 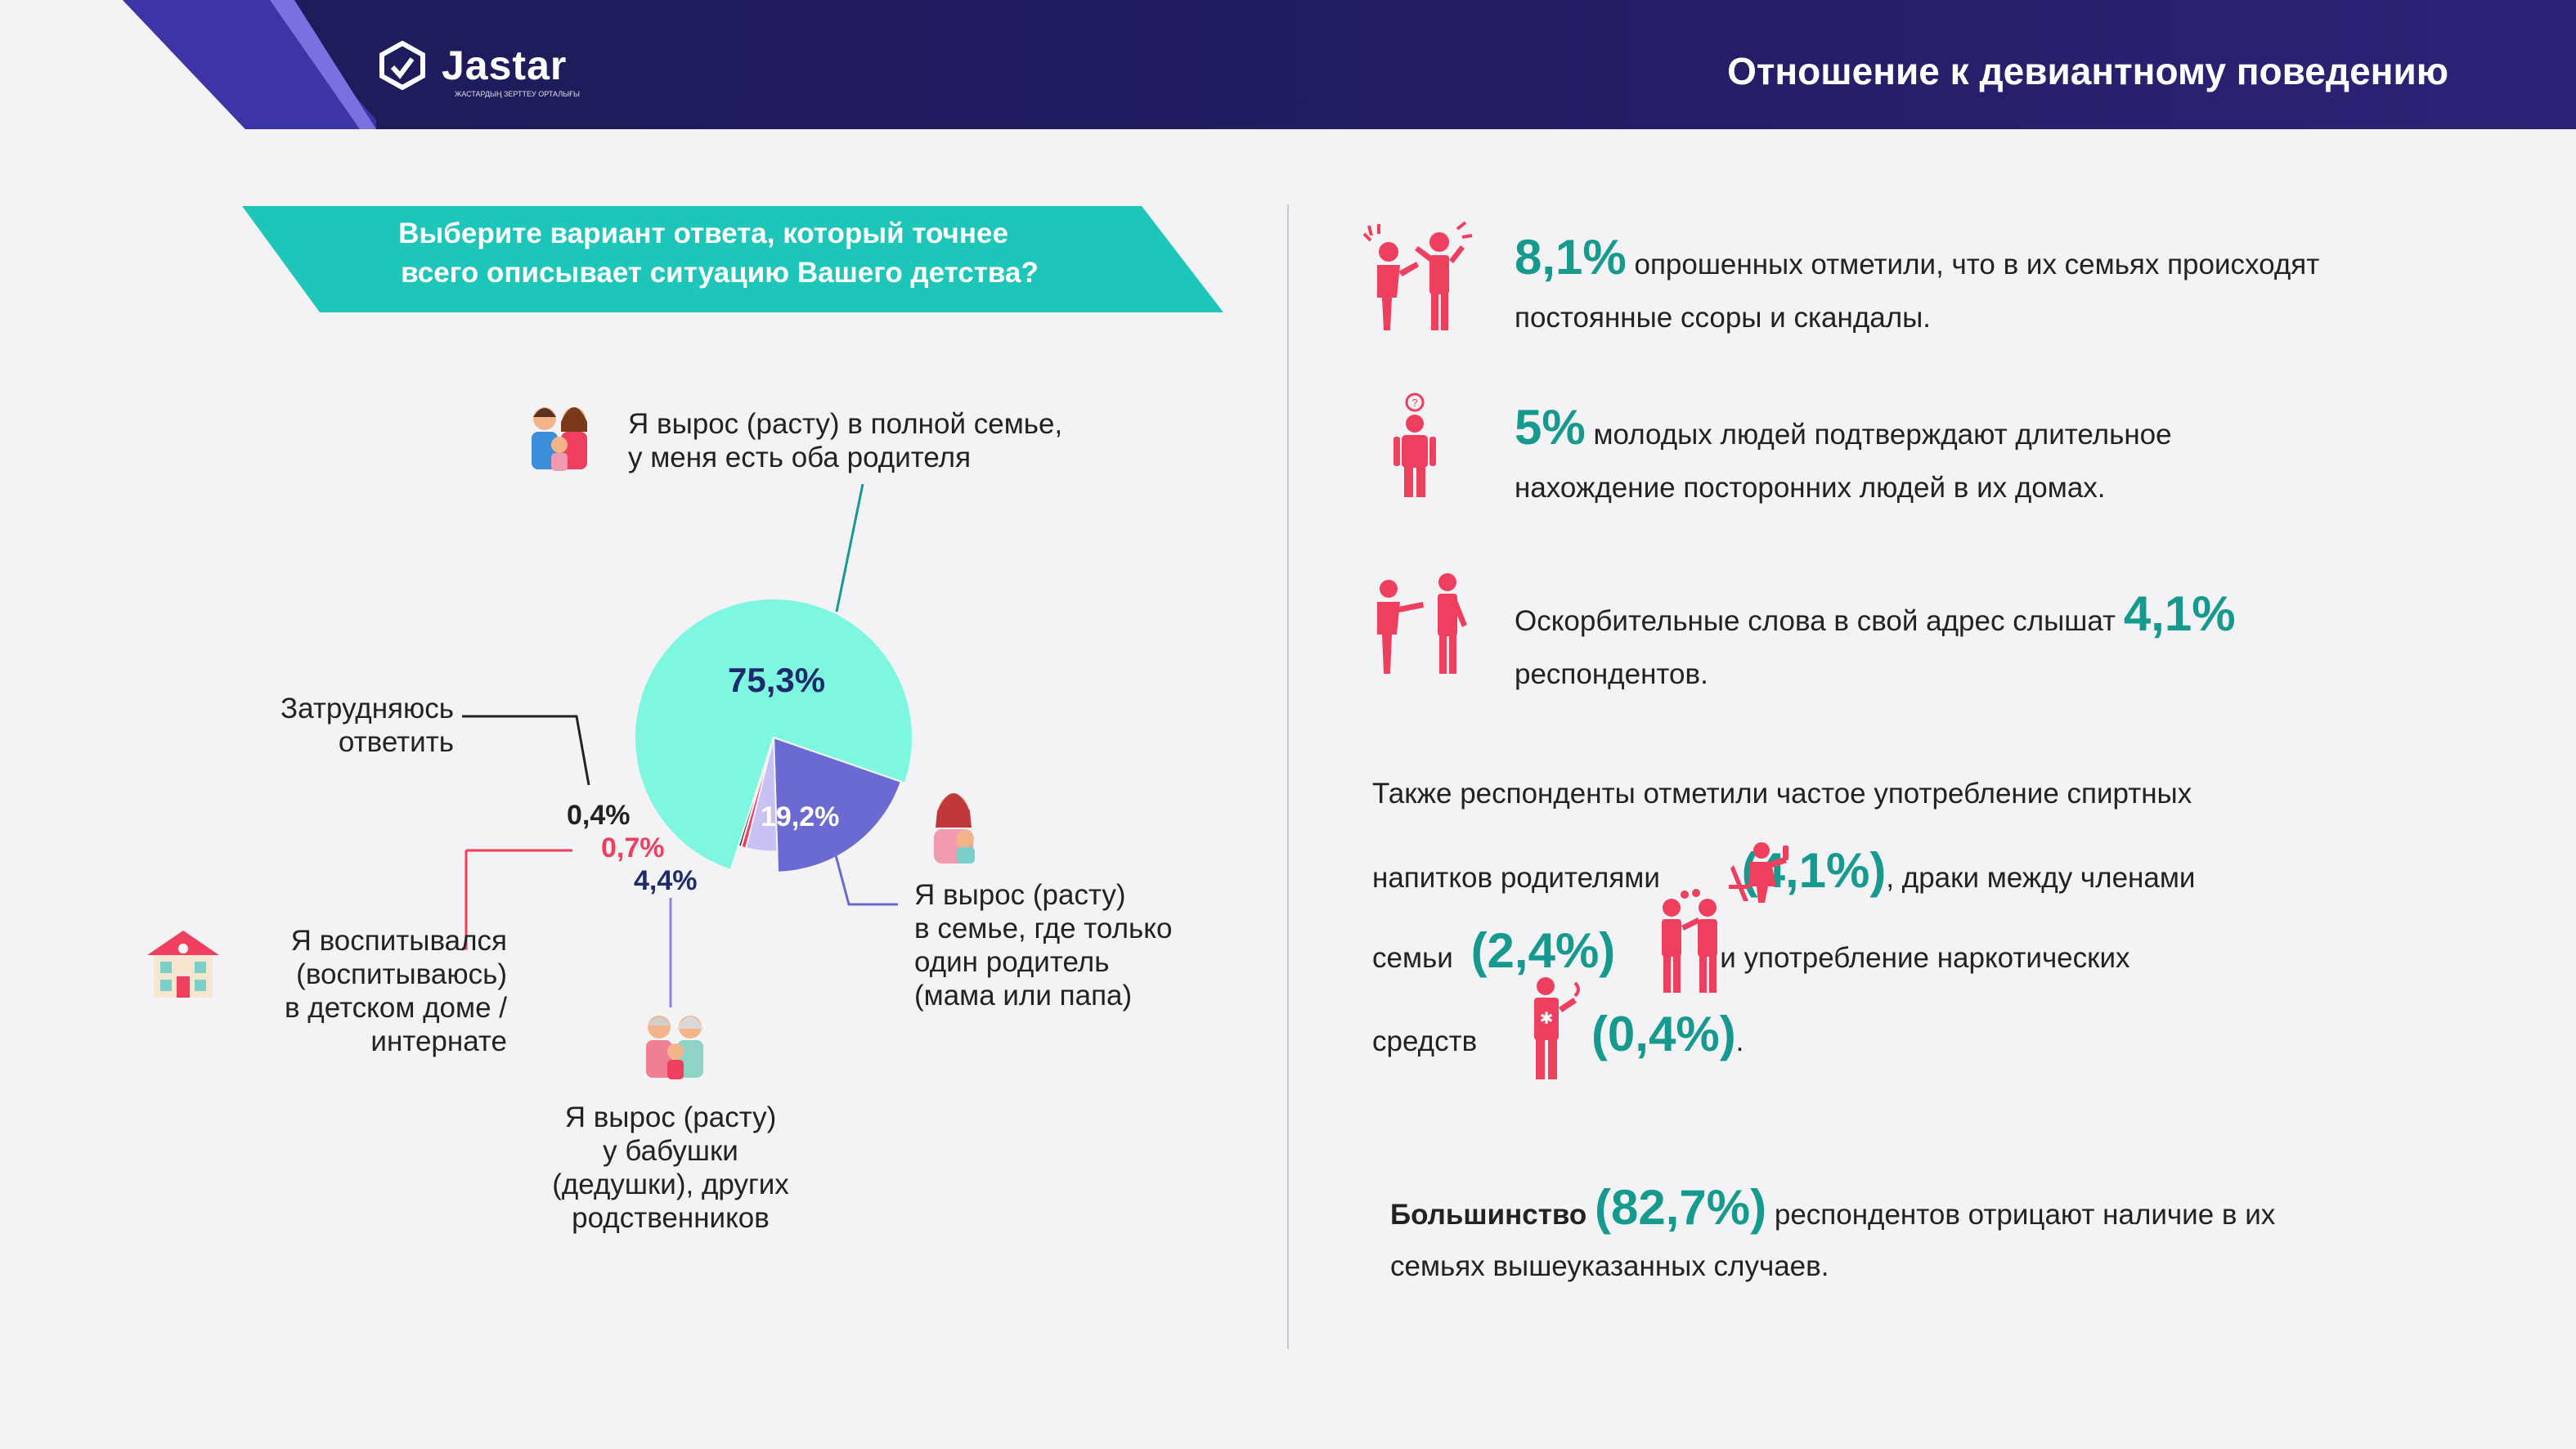 I want to click on pie-label-0-4: 0,4%, so click(x=599, y=815).